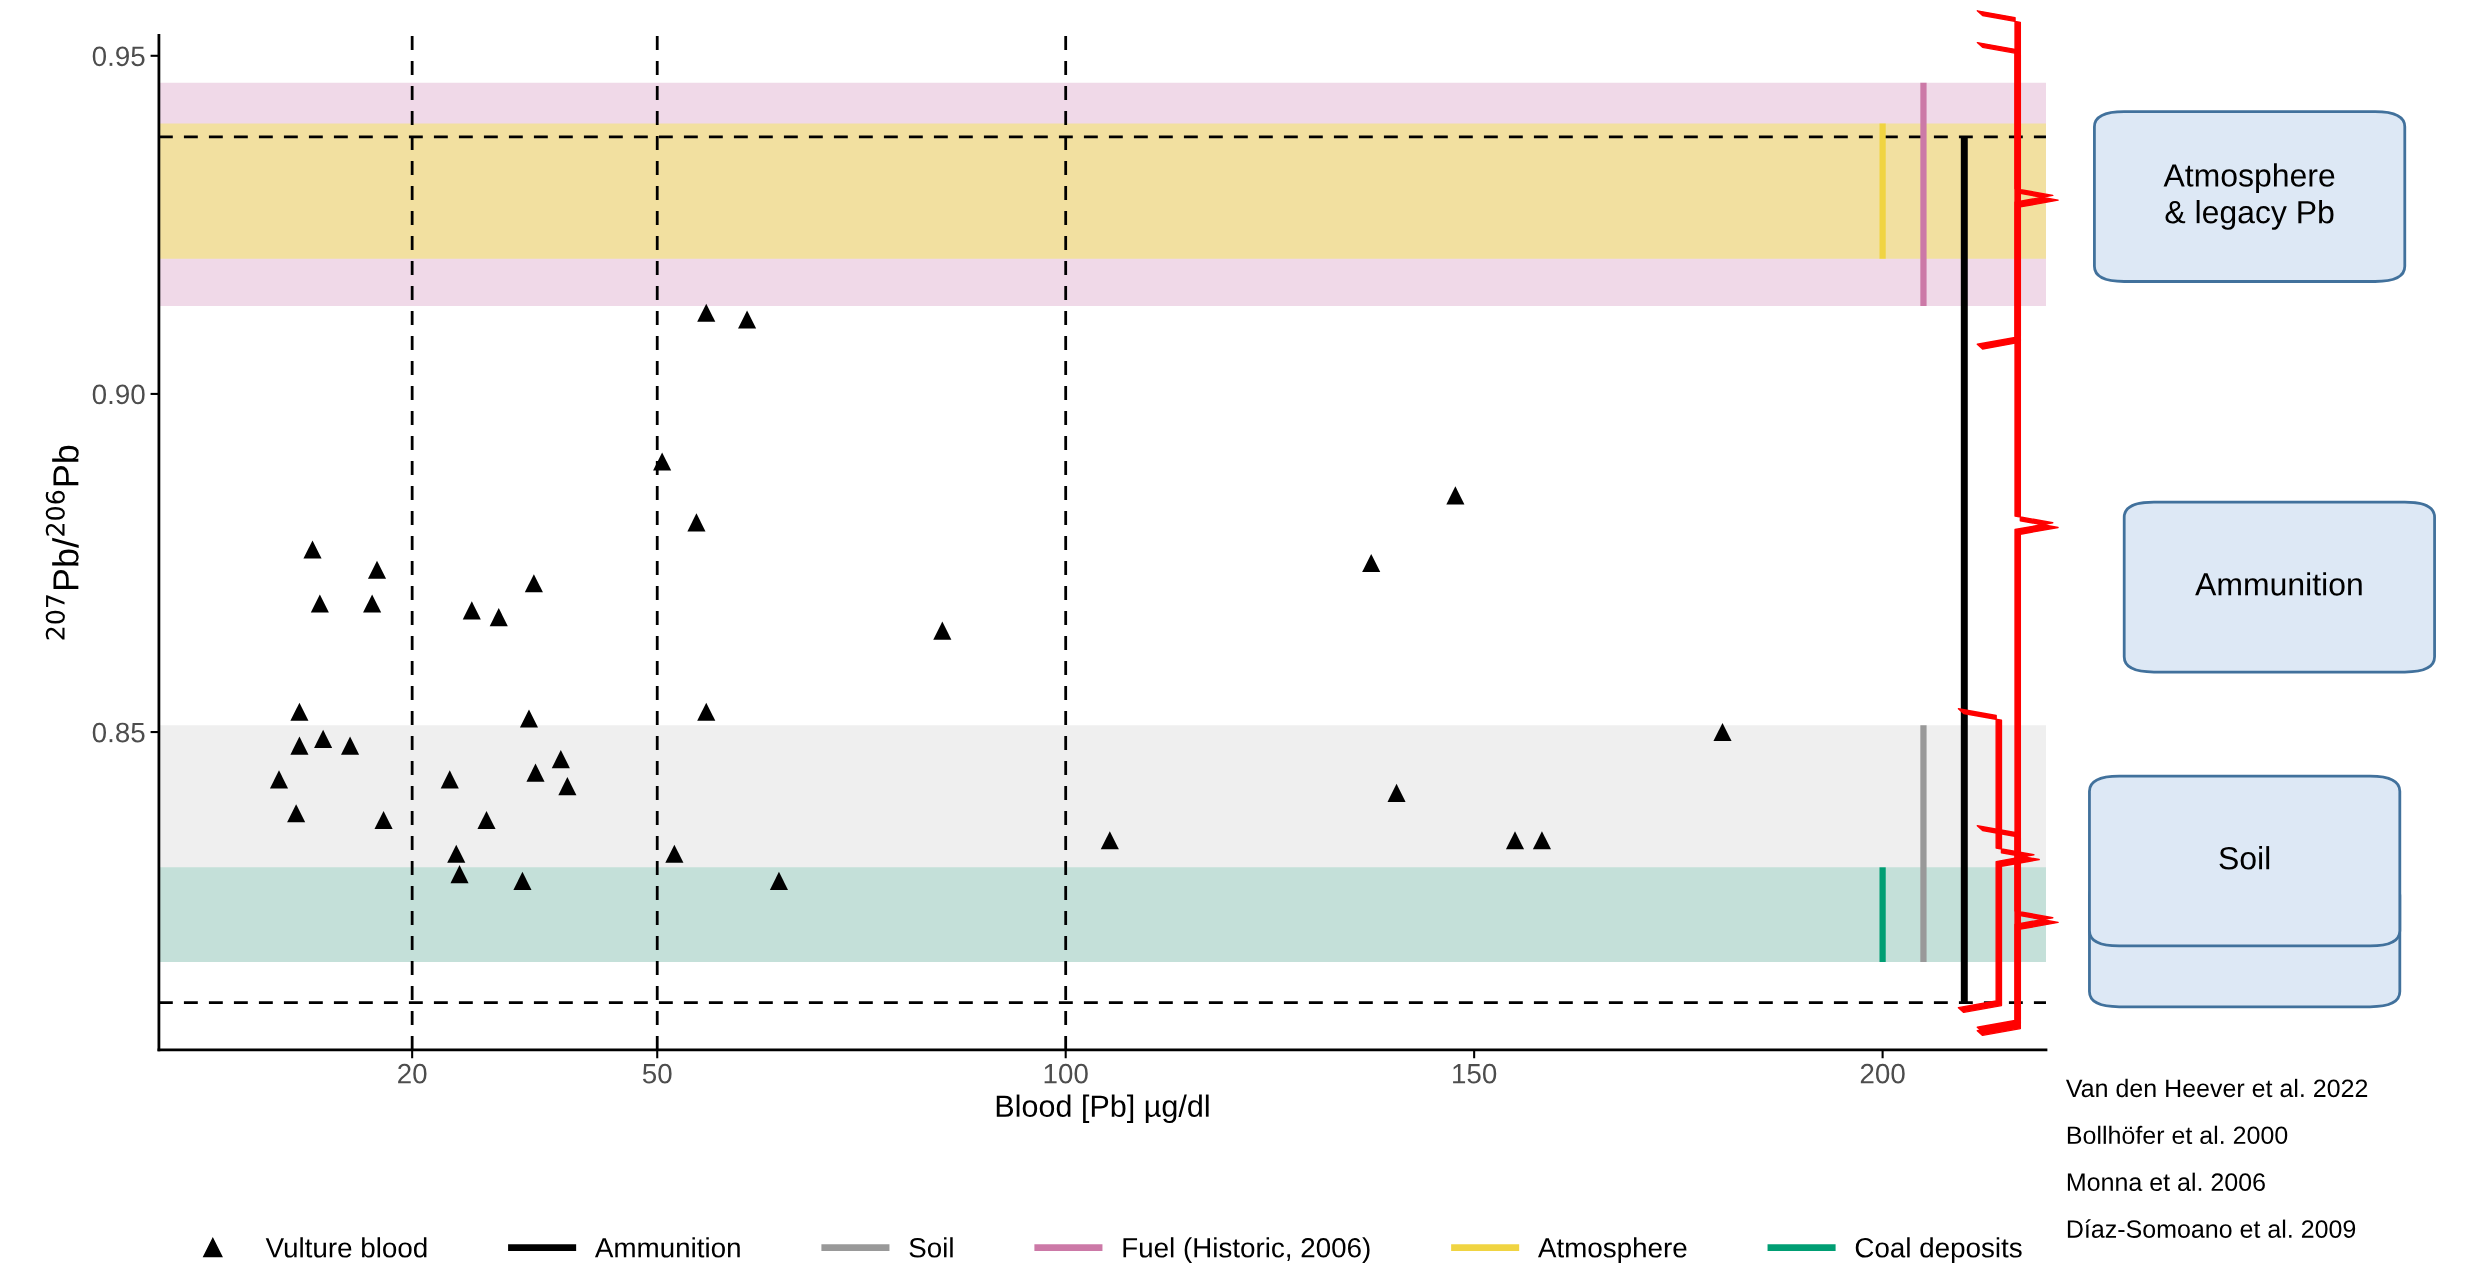  I want to click on text: Díaz-Somoano et al. 2009, so click(2211, 1228).